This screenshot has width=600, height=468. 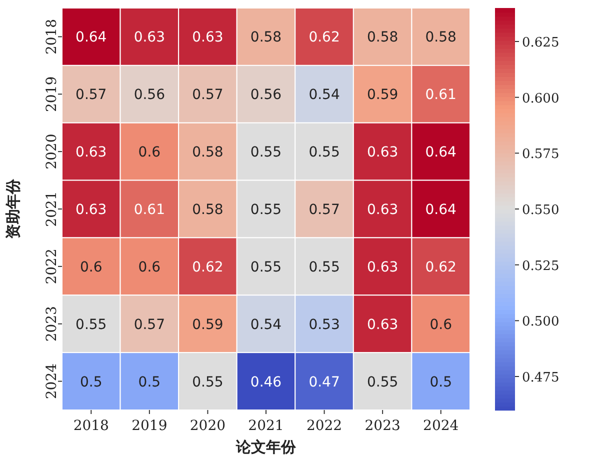 What do you see at coordinates (52, 36) in the screenshot?
I see `y-tick-label: 2018` at bounding box center [52, 36].